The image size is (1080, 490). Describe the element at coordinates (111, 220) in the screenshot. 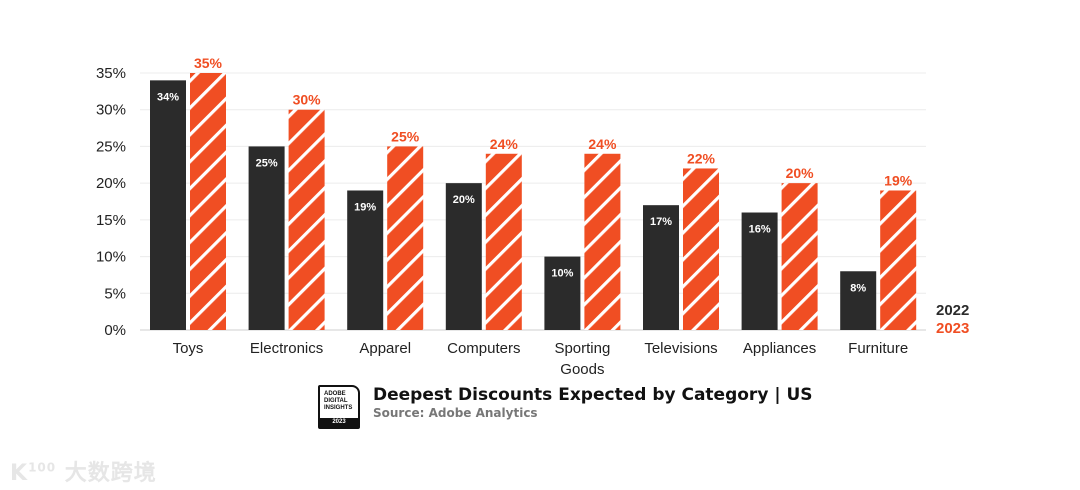

I see `y-tick-label: 15%` at that location.